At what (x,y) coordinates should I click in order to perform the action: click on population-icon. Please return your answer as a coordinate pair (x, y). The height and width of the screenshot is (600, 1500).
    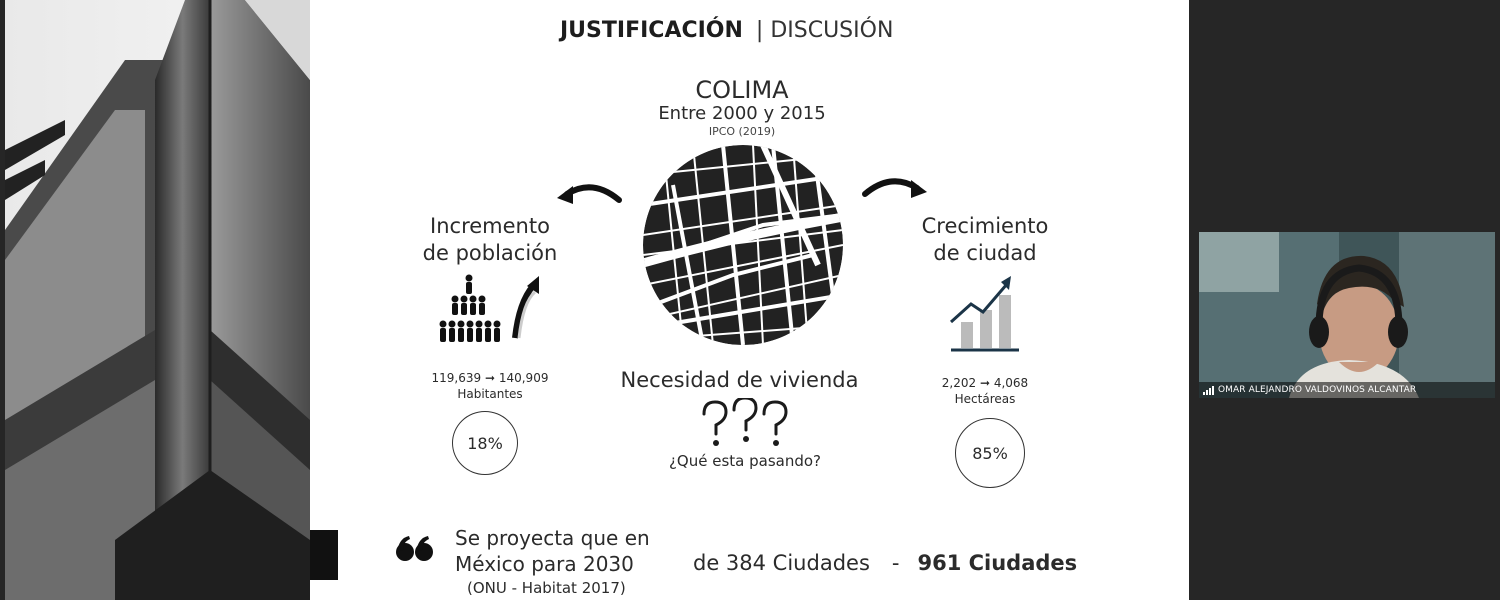
    Looking at the image, I should click on (489, 308).